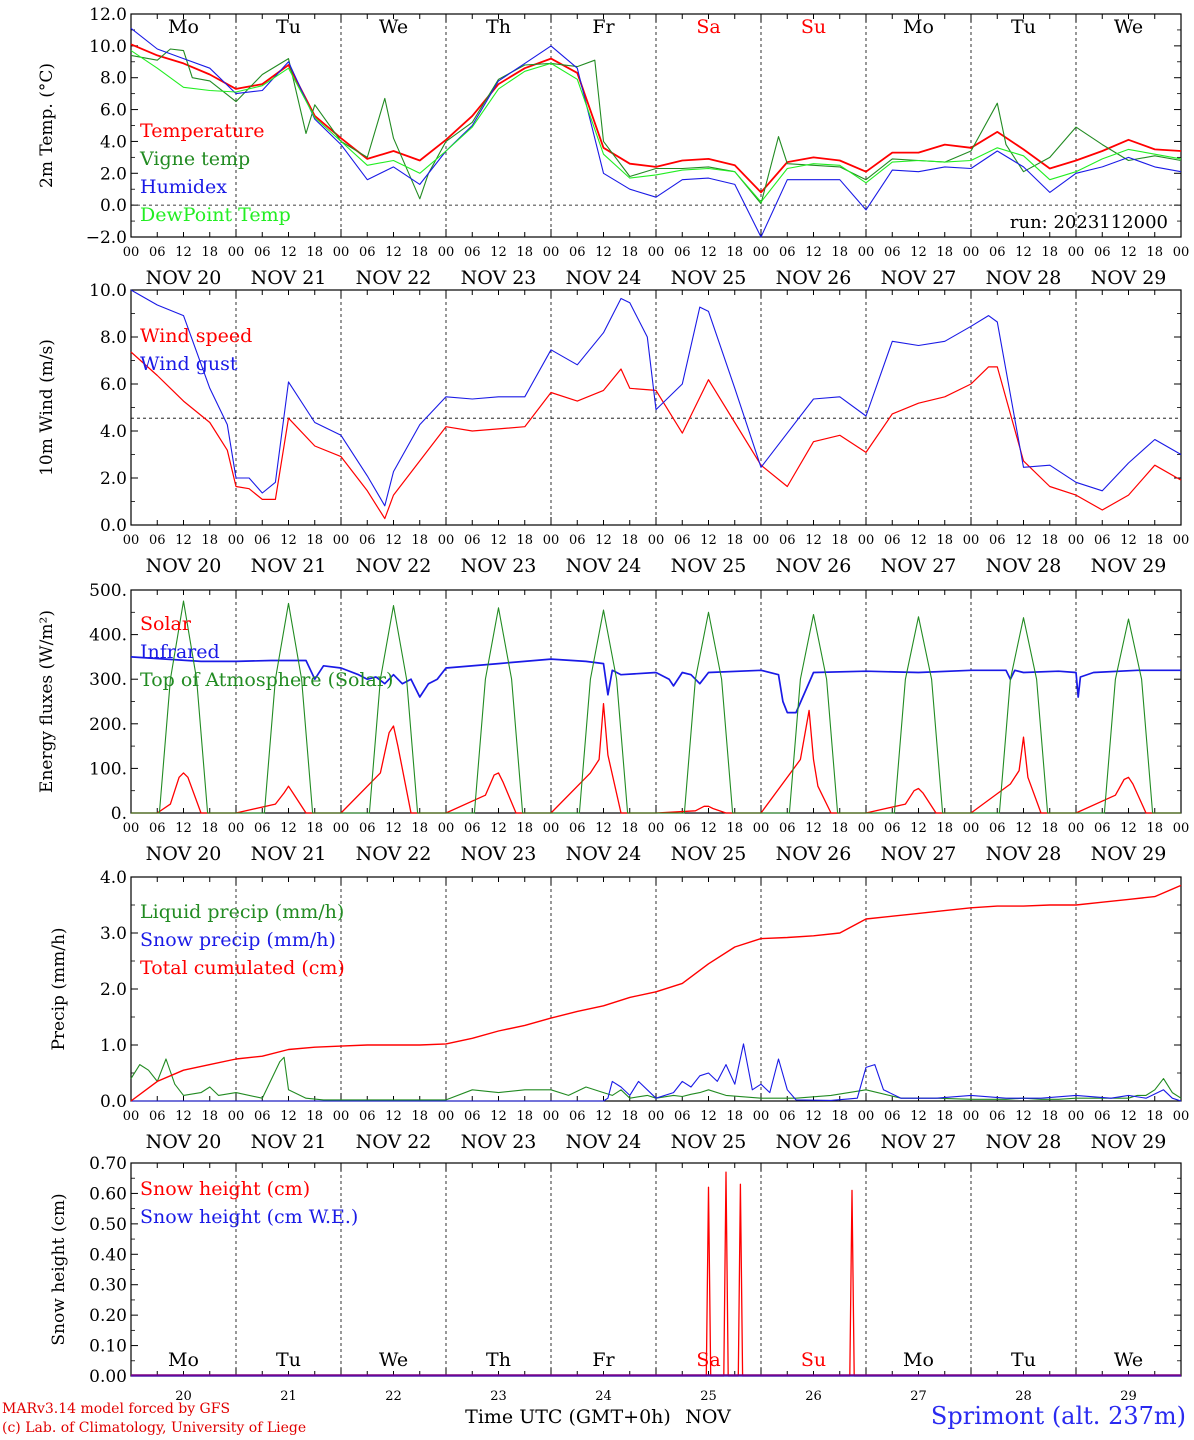  I want to click on y-axis-title: Precip (mm/h), so click(59, 988).